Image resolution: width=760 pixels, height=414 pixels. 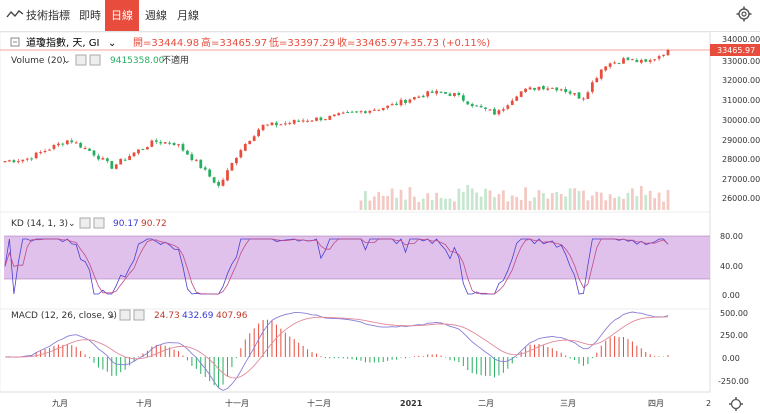 What do you see at coordinates (338, 353) in the screenshot?
I see `macd-histogram` at bounding box center [338, 353].